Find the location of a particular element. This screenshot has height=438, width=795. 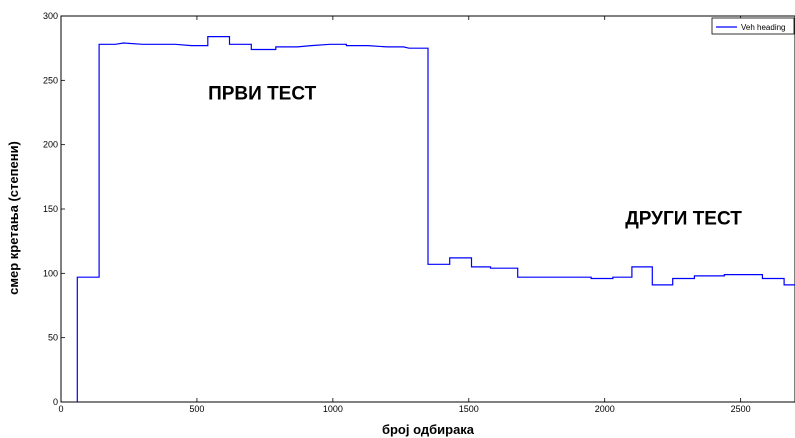

x-tick-label: 1500 is located at coordinates (469, 409).